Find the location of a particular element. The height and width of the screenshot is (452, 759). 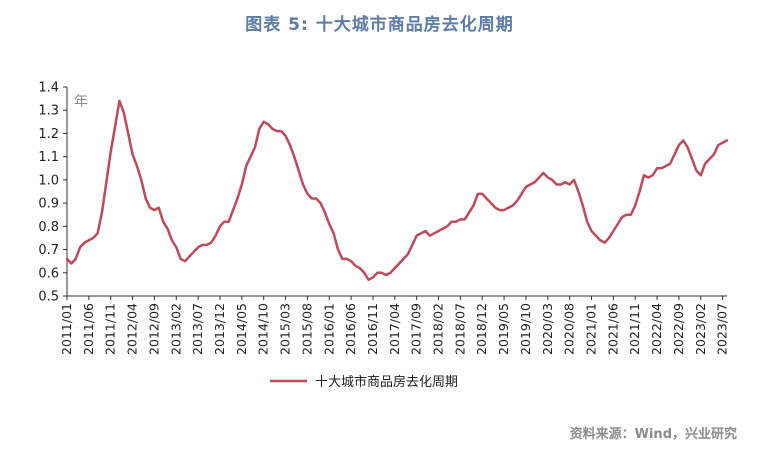

y-tick-label: 0.7 is located at coordinates (48, 250).